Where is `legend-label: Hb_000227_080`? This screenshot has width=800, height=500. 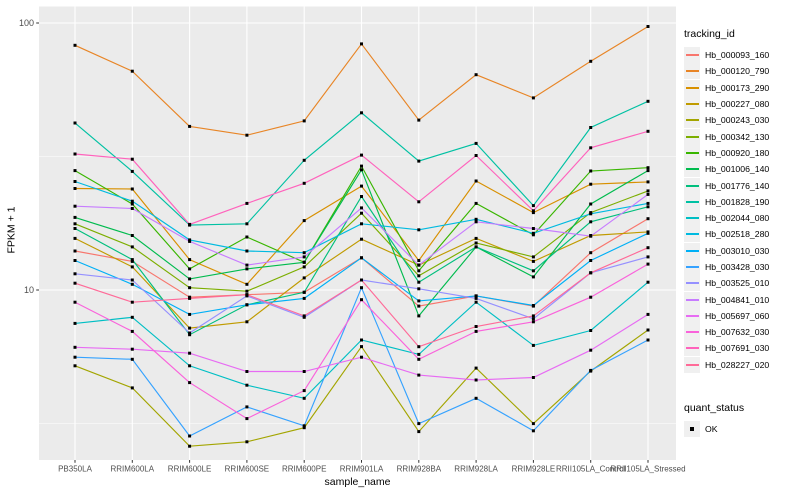 legend-label: Hb_000227_080 is located at coordinates (737, 104).